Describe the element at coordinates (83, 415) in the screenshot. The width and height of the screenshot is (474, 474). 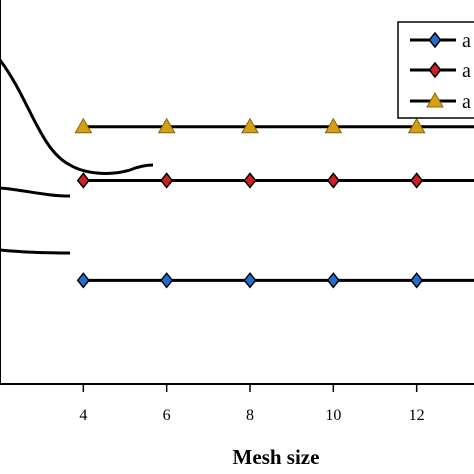
I see `x-tick-label: 4` at that location.